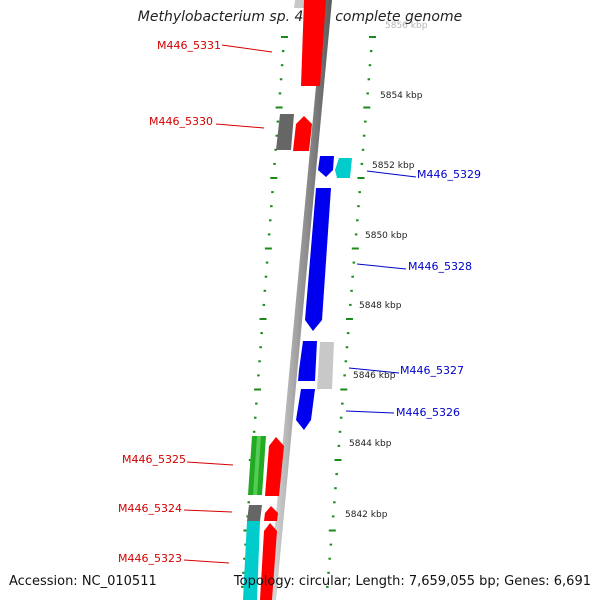 This screenshot has width=600, height=600. I want to click on label-M446_5327: M446_5327, so click(432, 370).